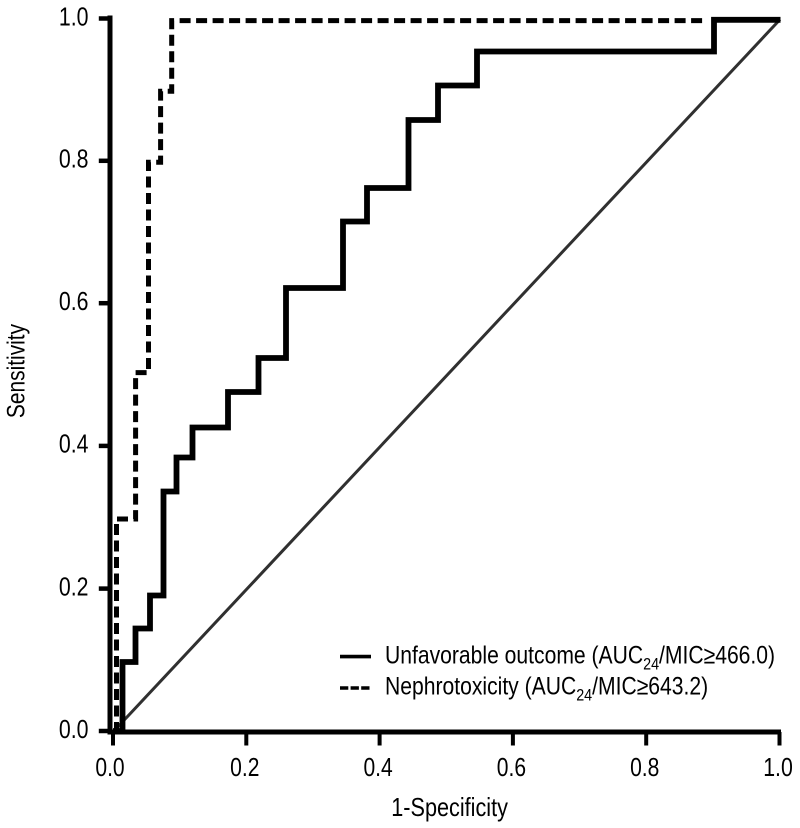 The width and height of the screenshot is (800, 828). What do you see at coordinates (546, 688) in the screenshot?
I see `svg-text:Nephrotoxicity (AUC24/MIC≥643.: Nephrotoxicity (AUC24/MIC≥643.2)` at bounding box center [546, 688].